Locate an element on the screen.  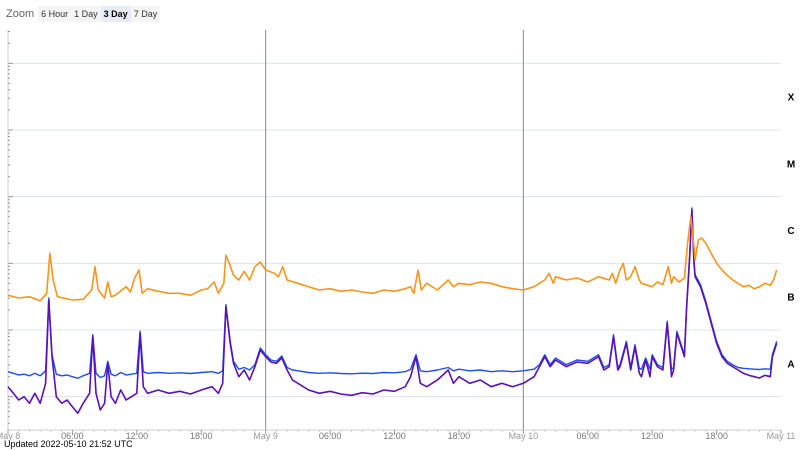
flare-class-labels: A B C M X is located at coordinates (791, 232).